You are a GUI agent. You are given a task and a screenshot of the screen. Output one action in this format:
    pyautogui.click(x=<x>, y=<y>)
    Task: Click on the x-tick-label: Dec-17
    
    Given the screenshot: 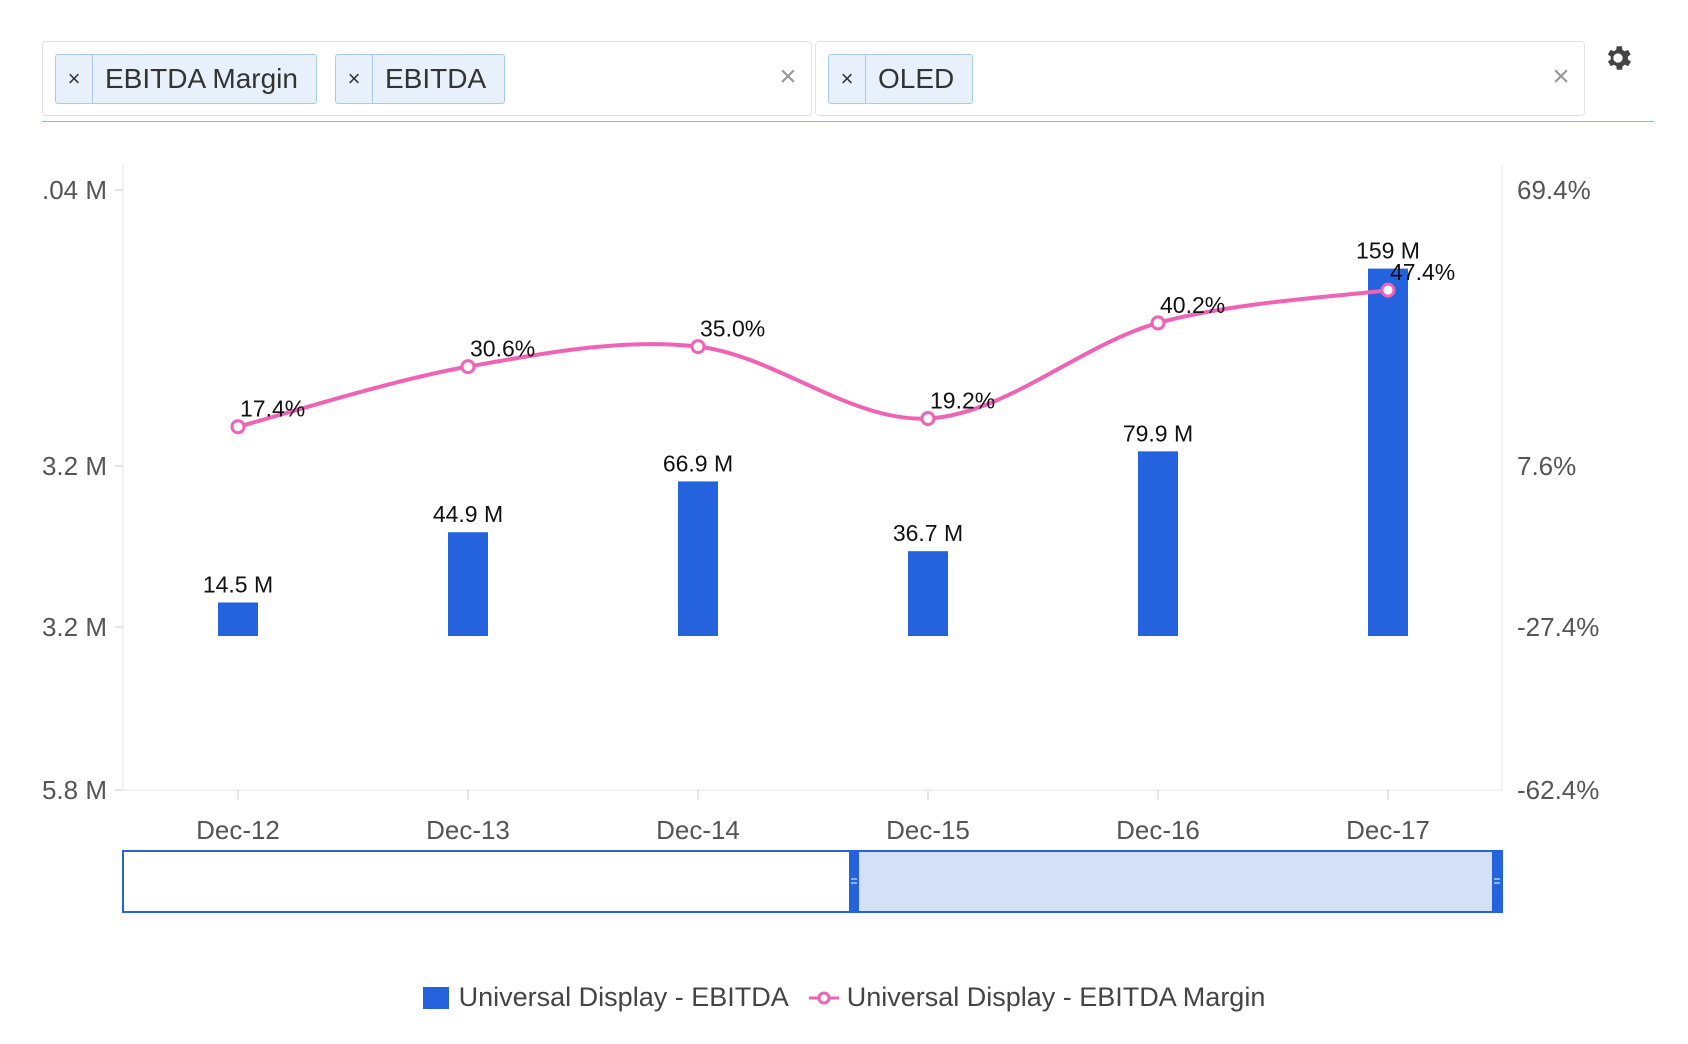 What is the action you would take?
    pyautogui.click(x=1388, y=830)
    